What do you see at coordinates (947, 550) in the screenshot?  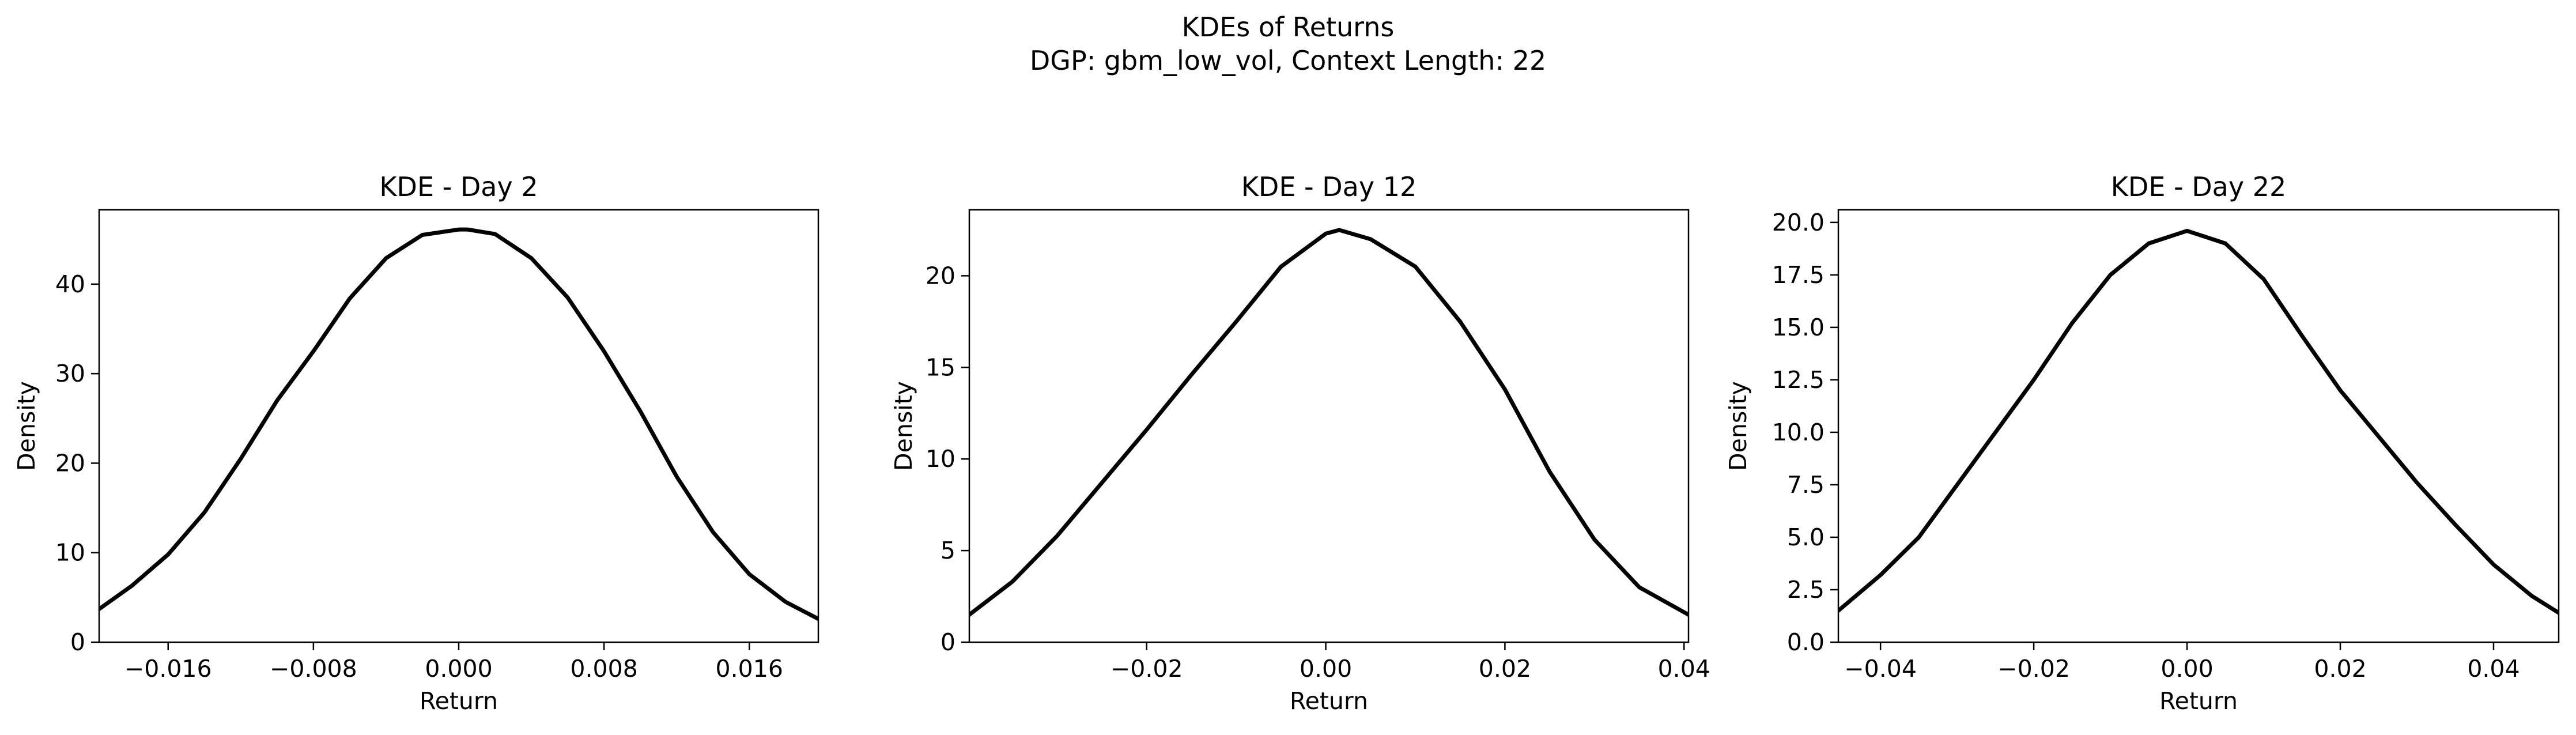 I see `y-tick-label: 5` at bounding box center [947, 550].